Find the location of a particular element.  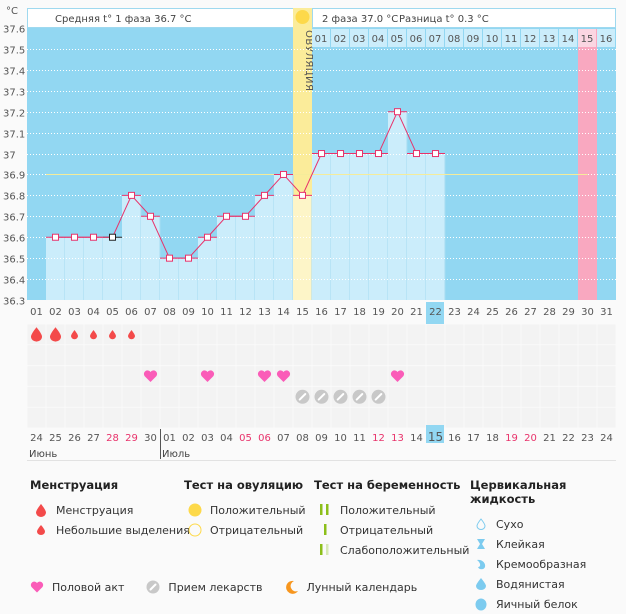

cycle-day-label: 05 is located at coordinates (112, 312).